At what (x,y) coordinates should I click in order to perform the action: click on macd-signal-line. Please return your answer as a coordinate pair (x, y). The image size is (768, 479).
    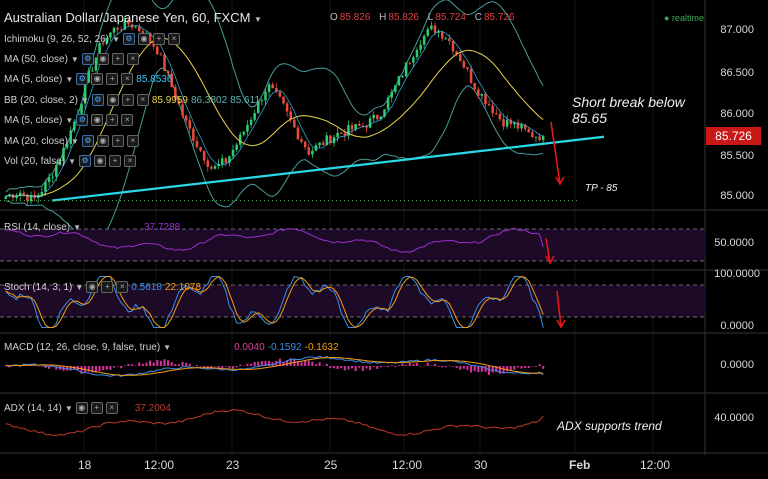
    Looking at the image, I should click on (274, 366).